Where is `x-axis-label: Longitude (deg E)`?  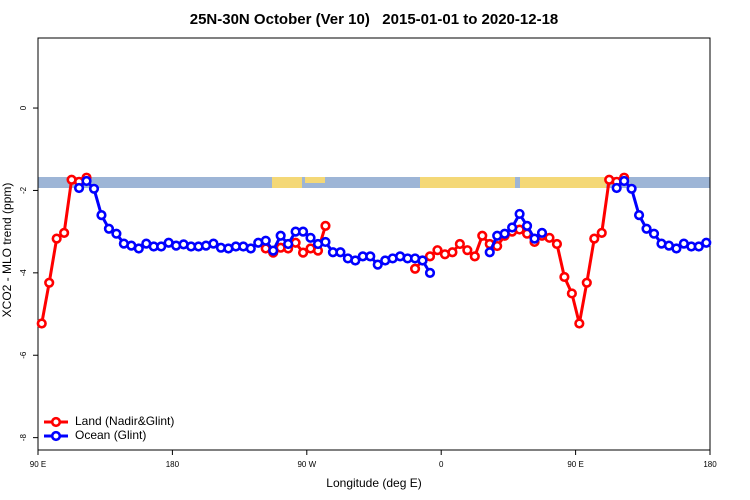
x-axis-label: Longitude (deg E) is located at coordinates (373, 483).